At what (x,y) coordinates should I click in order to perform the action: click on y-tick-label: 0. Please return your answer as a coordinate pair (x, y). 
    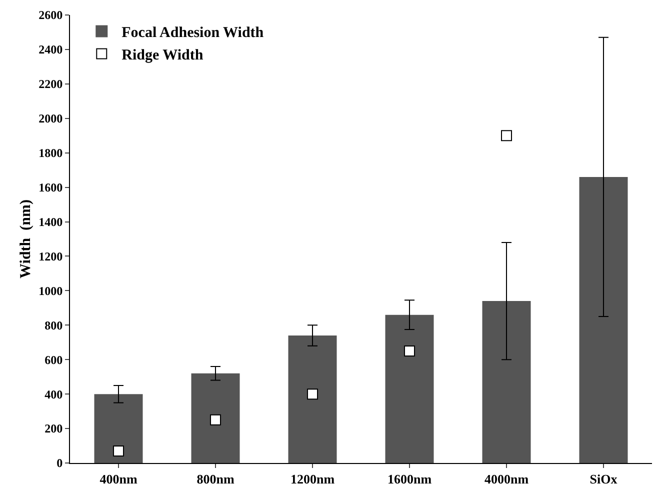
    Looking at the image, I should click on (59, 463).